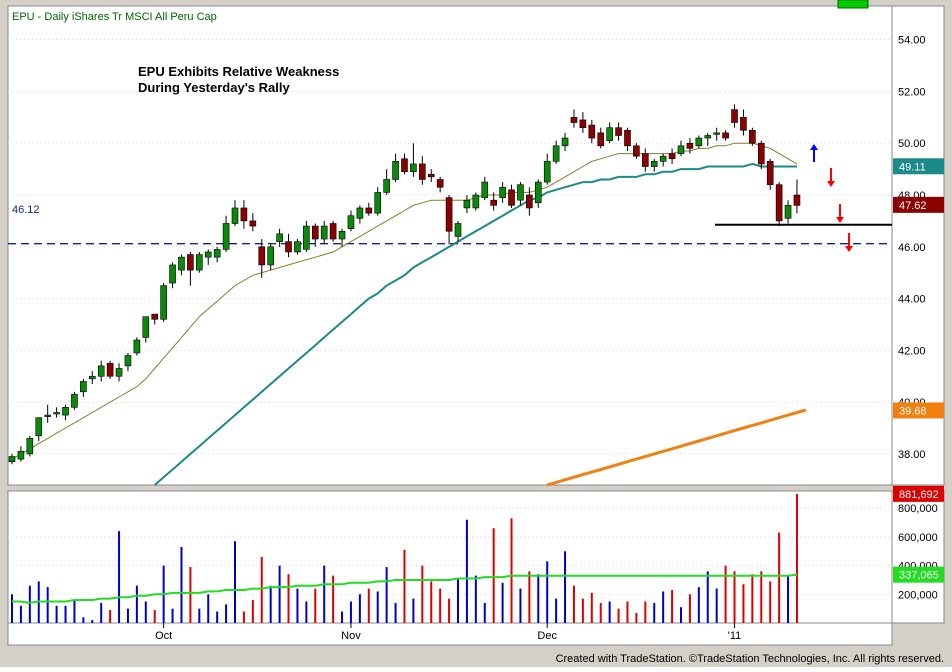 The height and width of the screenshot is (672, 952). What do you see at coordinates (676, 447) in the screenshot?
I see `ma-long-line` at bounding box center [676, 447].